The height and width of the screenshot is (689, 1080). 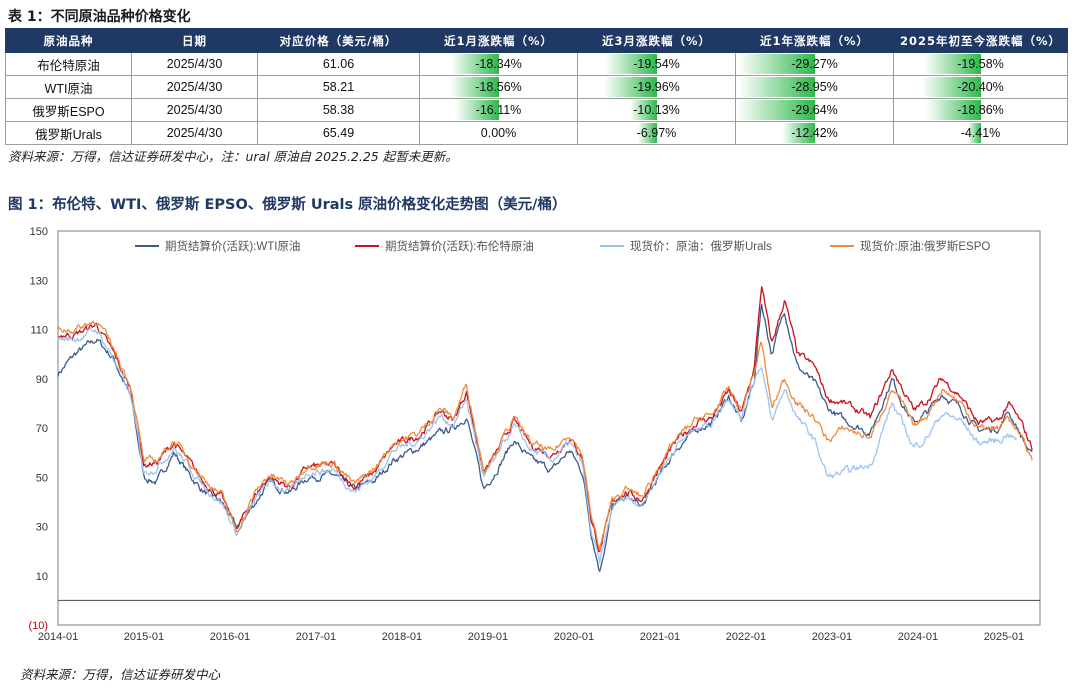 I want to click on header-ytd-change: 2025年初至今涨跌幅（%）, so click(x=980, y=40).